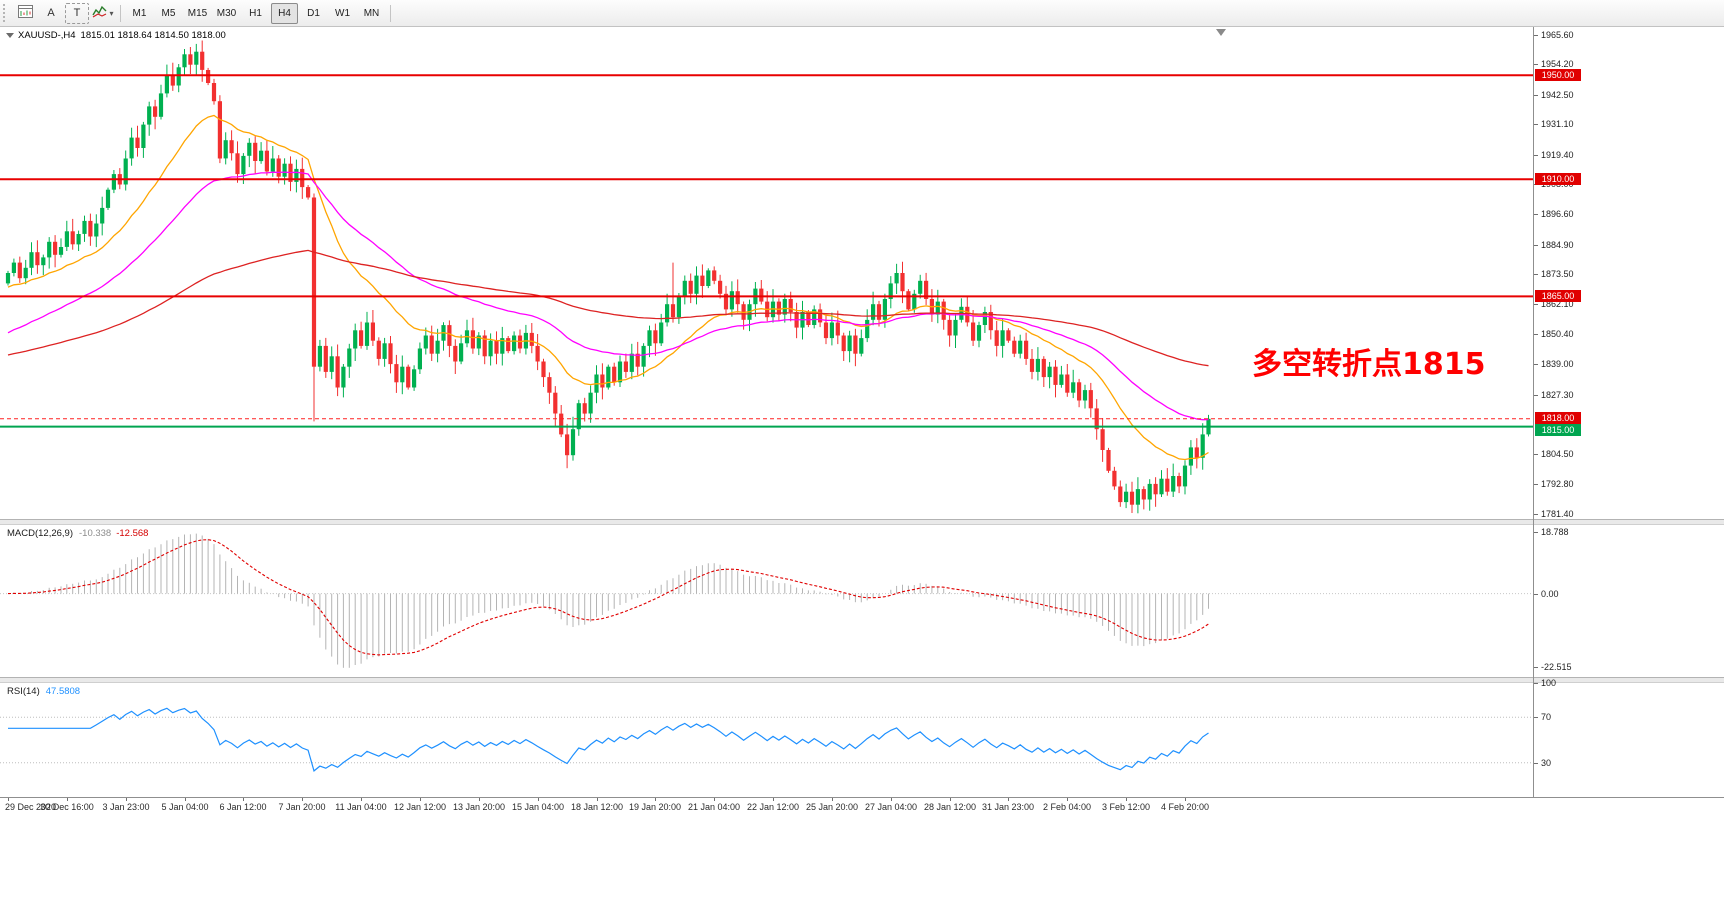  Describe the element at coordinates (47, 35) in the screenshot. I see `symbol-label: XAUUSD-,H4` at that location.